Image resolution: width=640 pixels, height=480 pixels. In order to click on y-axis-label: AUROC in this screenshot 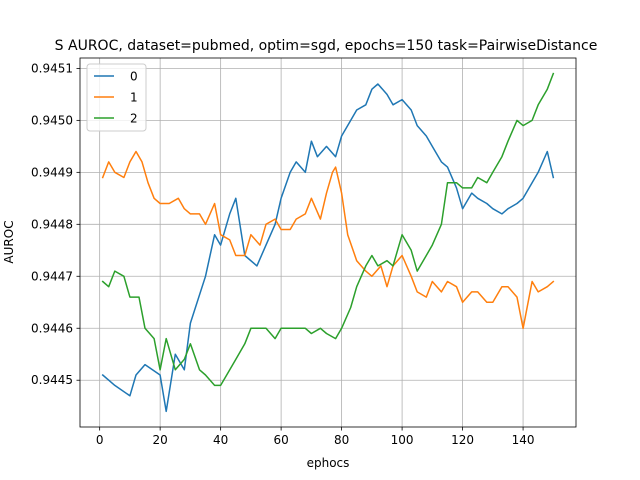, I will do `click(9, 241)`.